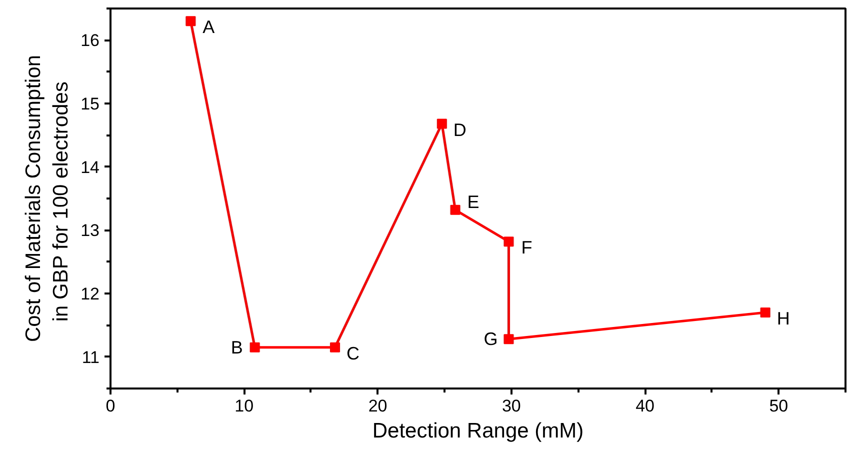  Describe the element at coordinates (526, 248) in the screenshot. I see `annotation: F` at that location.